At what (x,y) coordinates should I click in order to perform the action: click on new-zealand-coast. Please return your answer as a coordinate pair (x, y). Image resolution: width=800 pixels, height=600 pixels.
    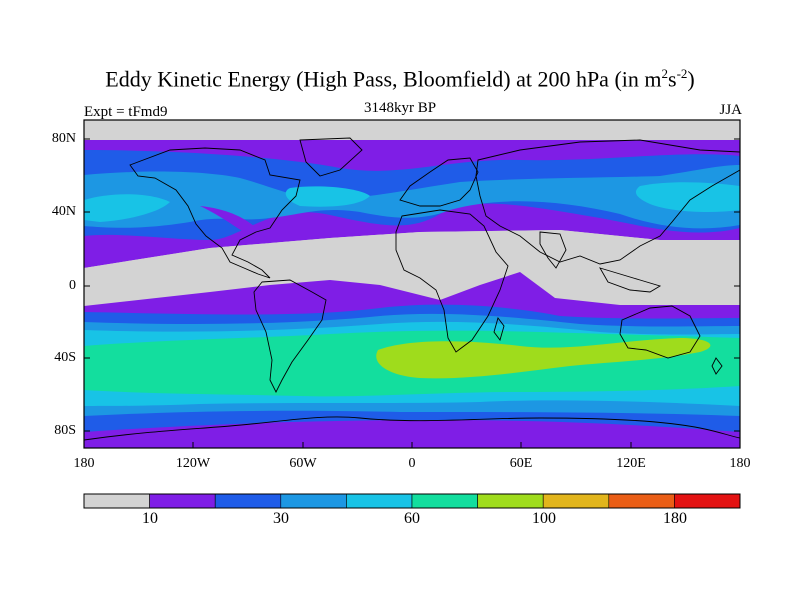
    Looking at the image, I should click on (717, 366).